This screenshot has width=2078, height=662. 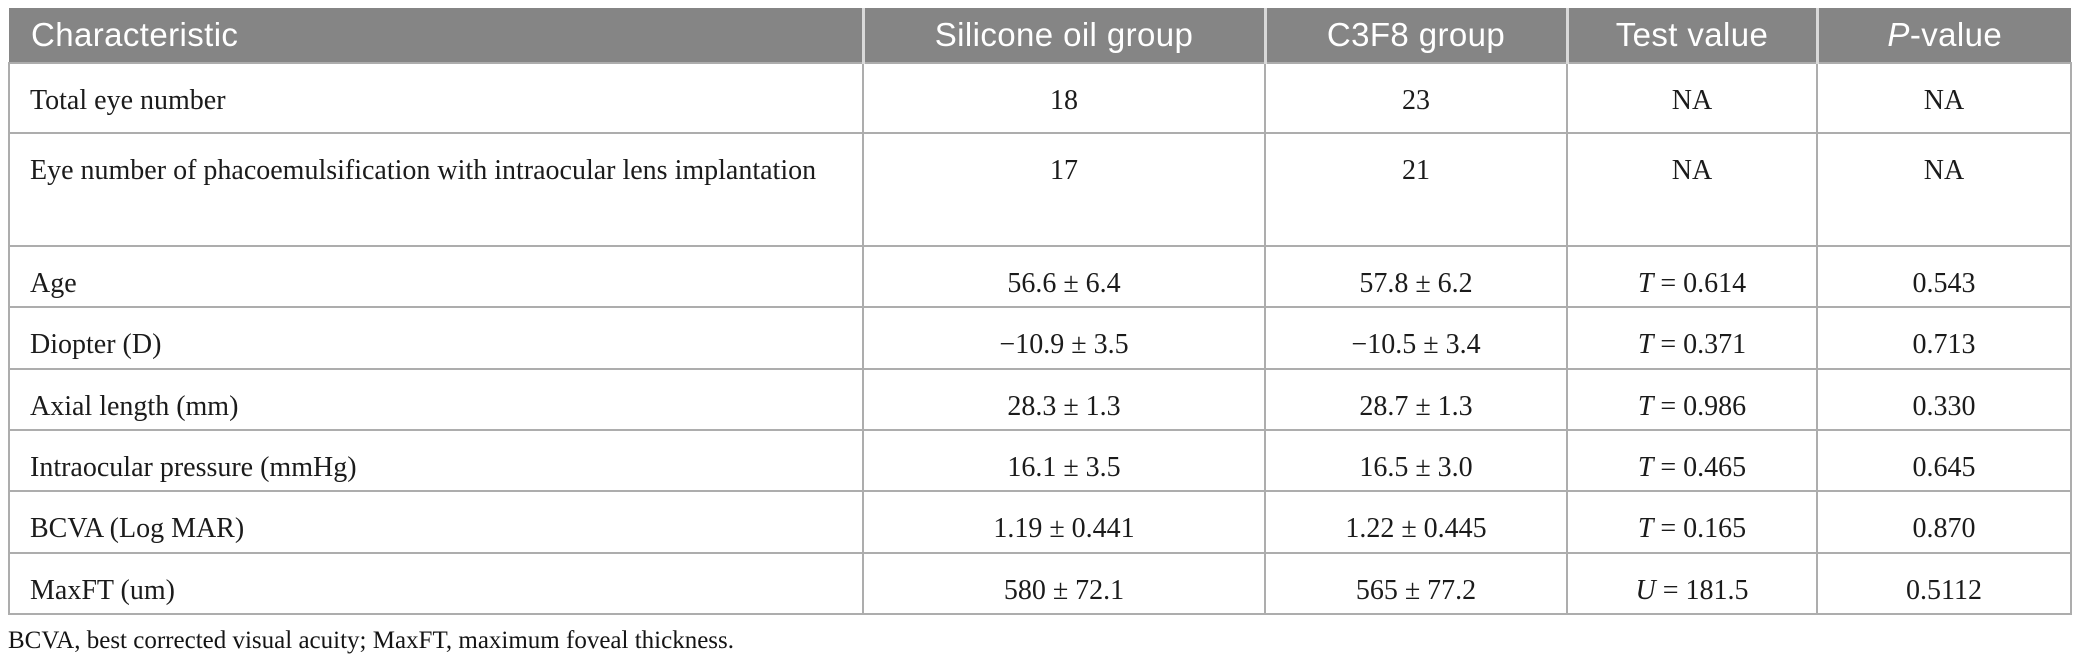 What do you see at coordinates (1944, 338) in the screenshot?
I see `cell-p-value: 0.713` at bounding box center [1944, 338].